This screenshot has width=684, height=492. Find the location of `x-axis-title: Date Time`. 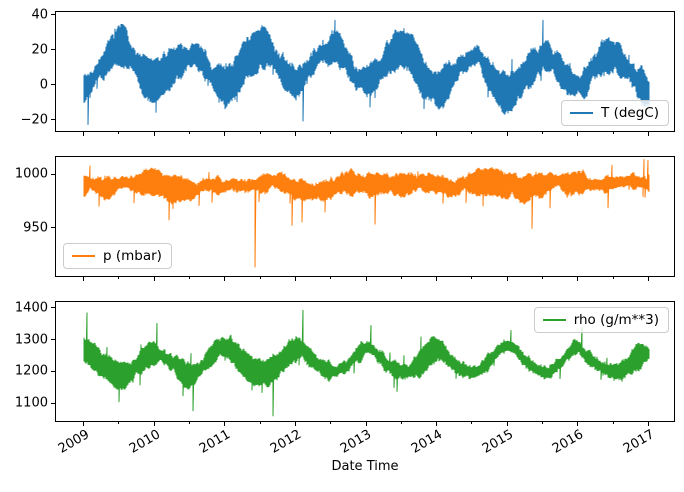

x-axis-title: Date Time is located at coordinates (365, 466).